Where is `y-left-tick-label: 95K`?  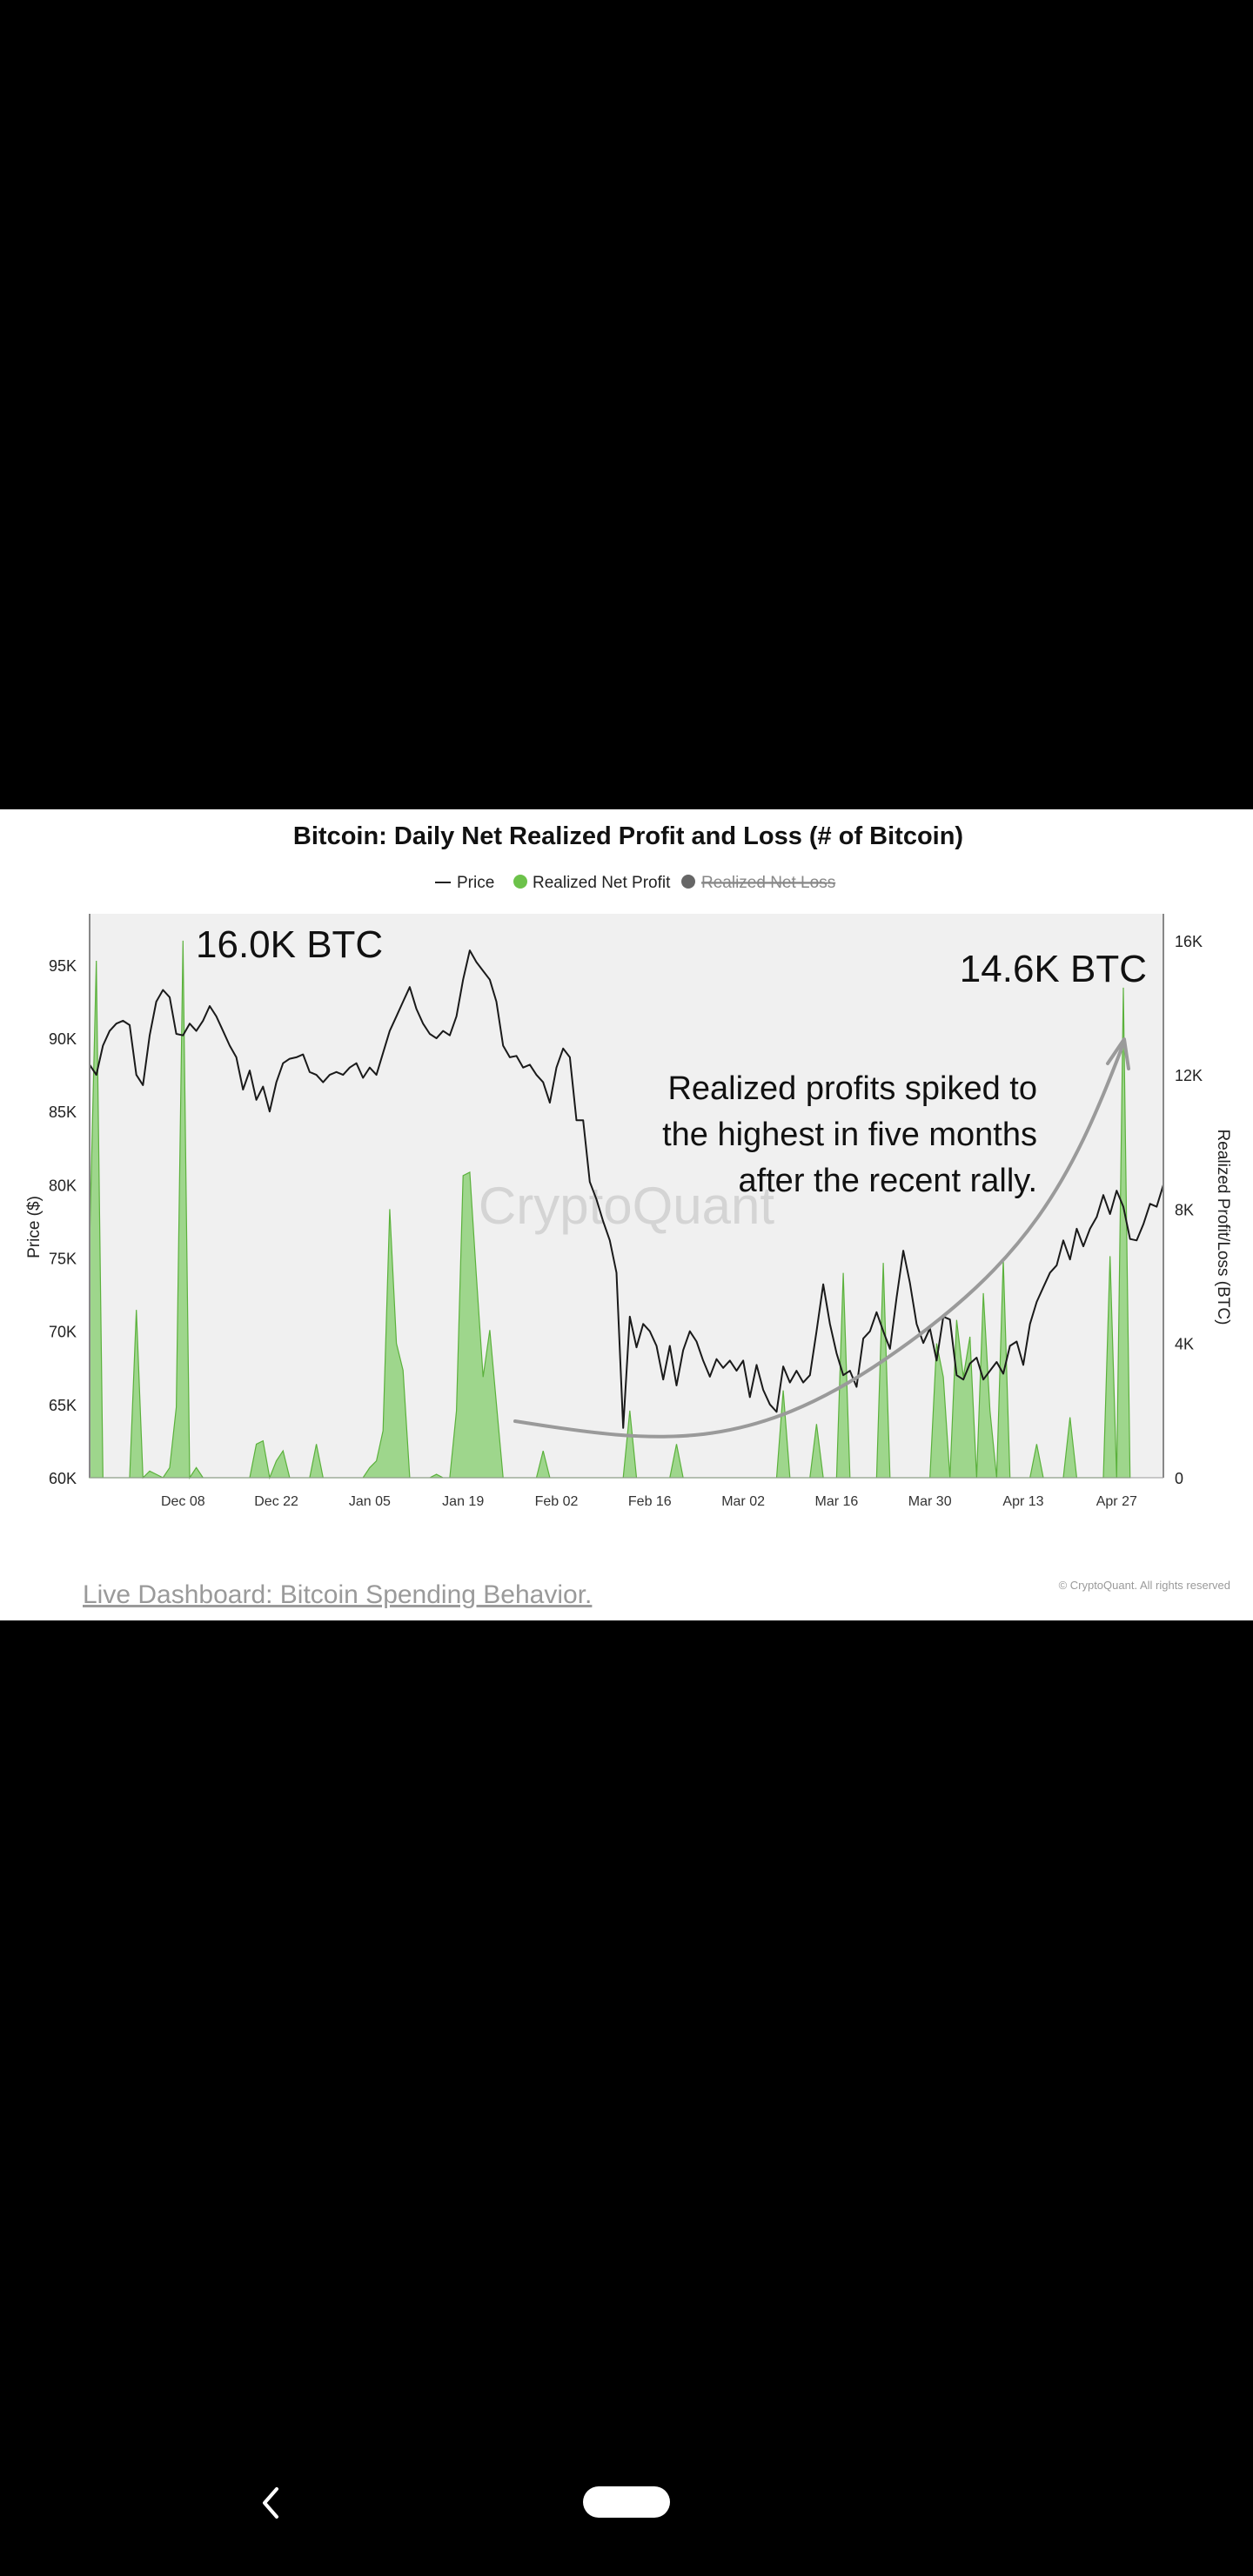 y-left-tick-label: 95K is located at coordinates (63, 966).